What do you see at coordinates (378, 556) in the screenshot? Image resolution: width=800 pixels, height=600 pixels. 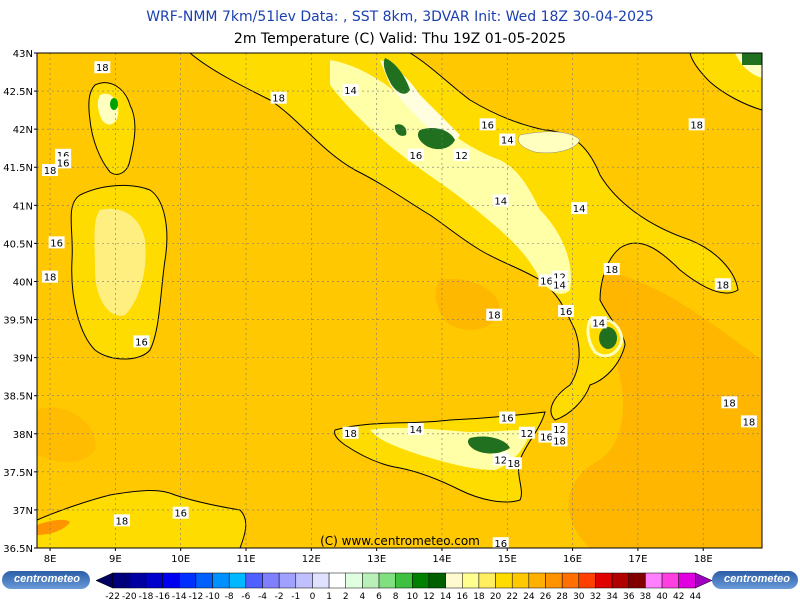 I see `longitude-axis: 8E 9E 10E 11E 12E 13E 14E 15E 16E 17E 18E` at bounding box center [378, 556].